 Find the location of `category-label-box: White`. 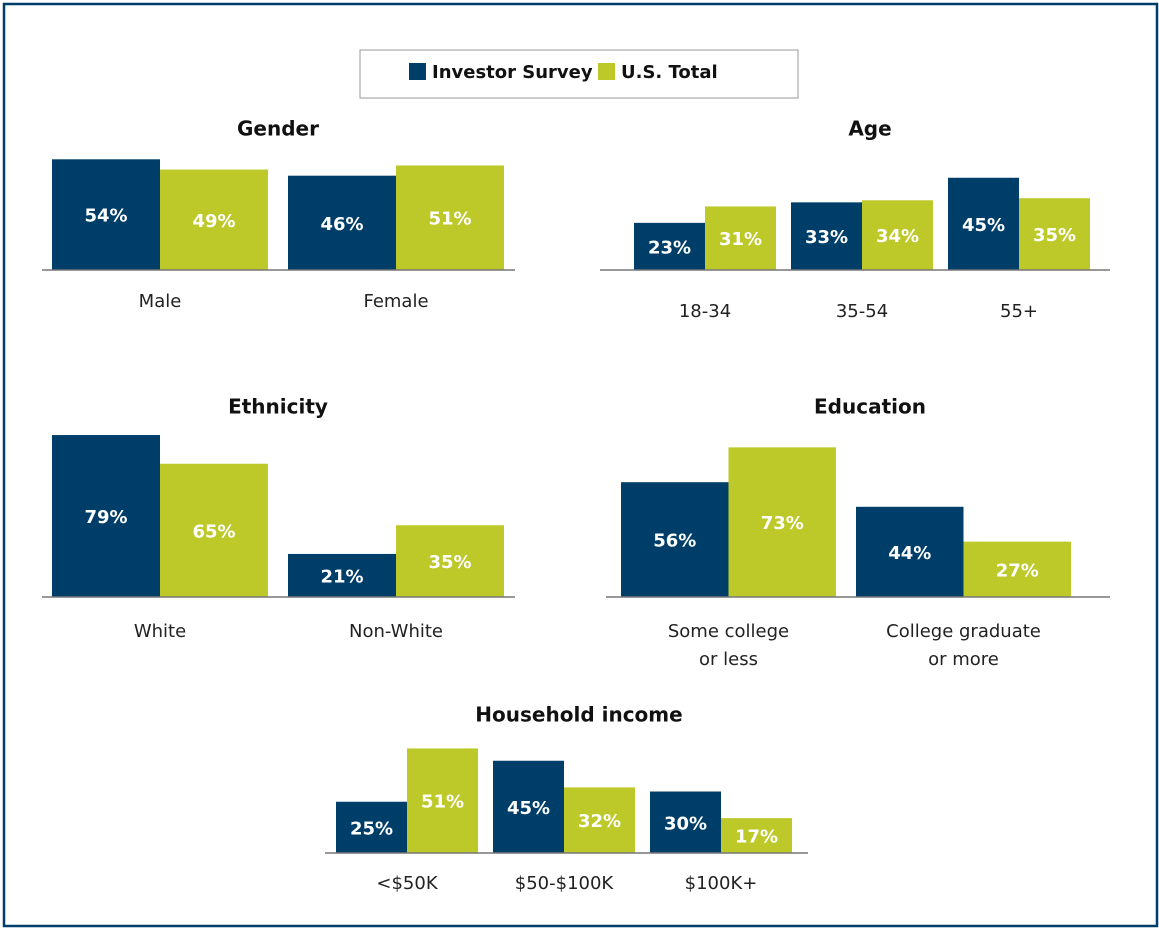

category-label-box: White is located at coordinates (160, 631).